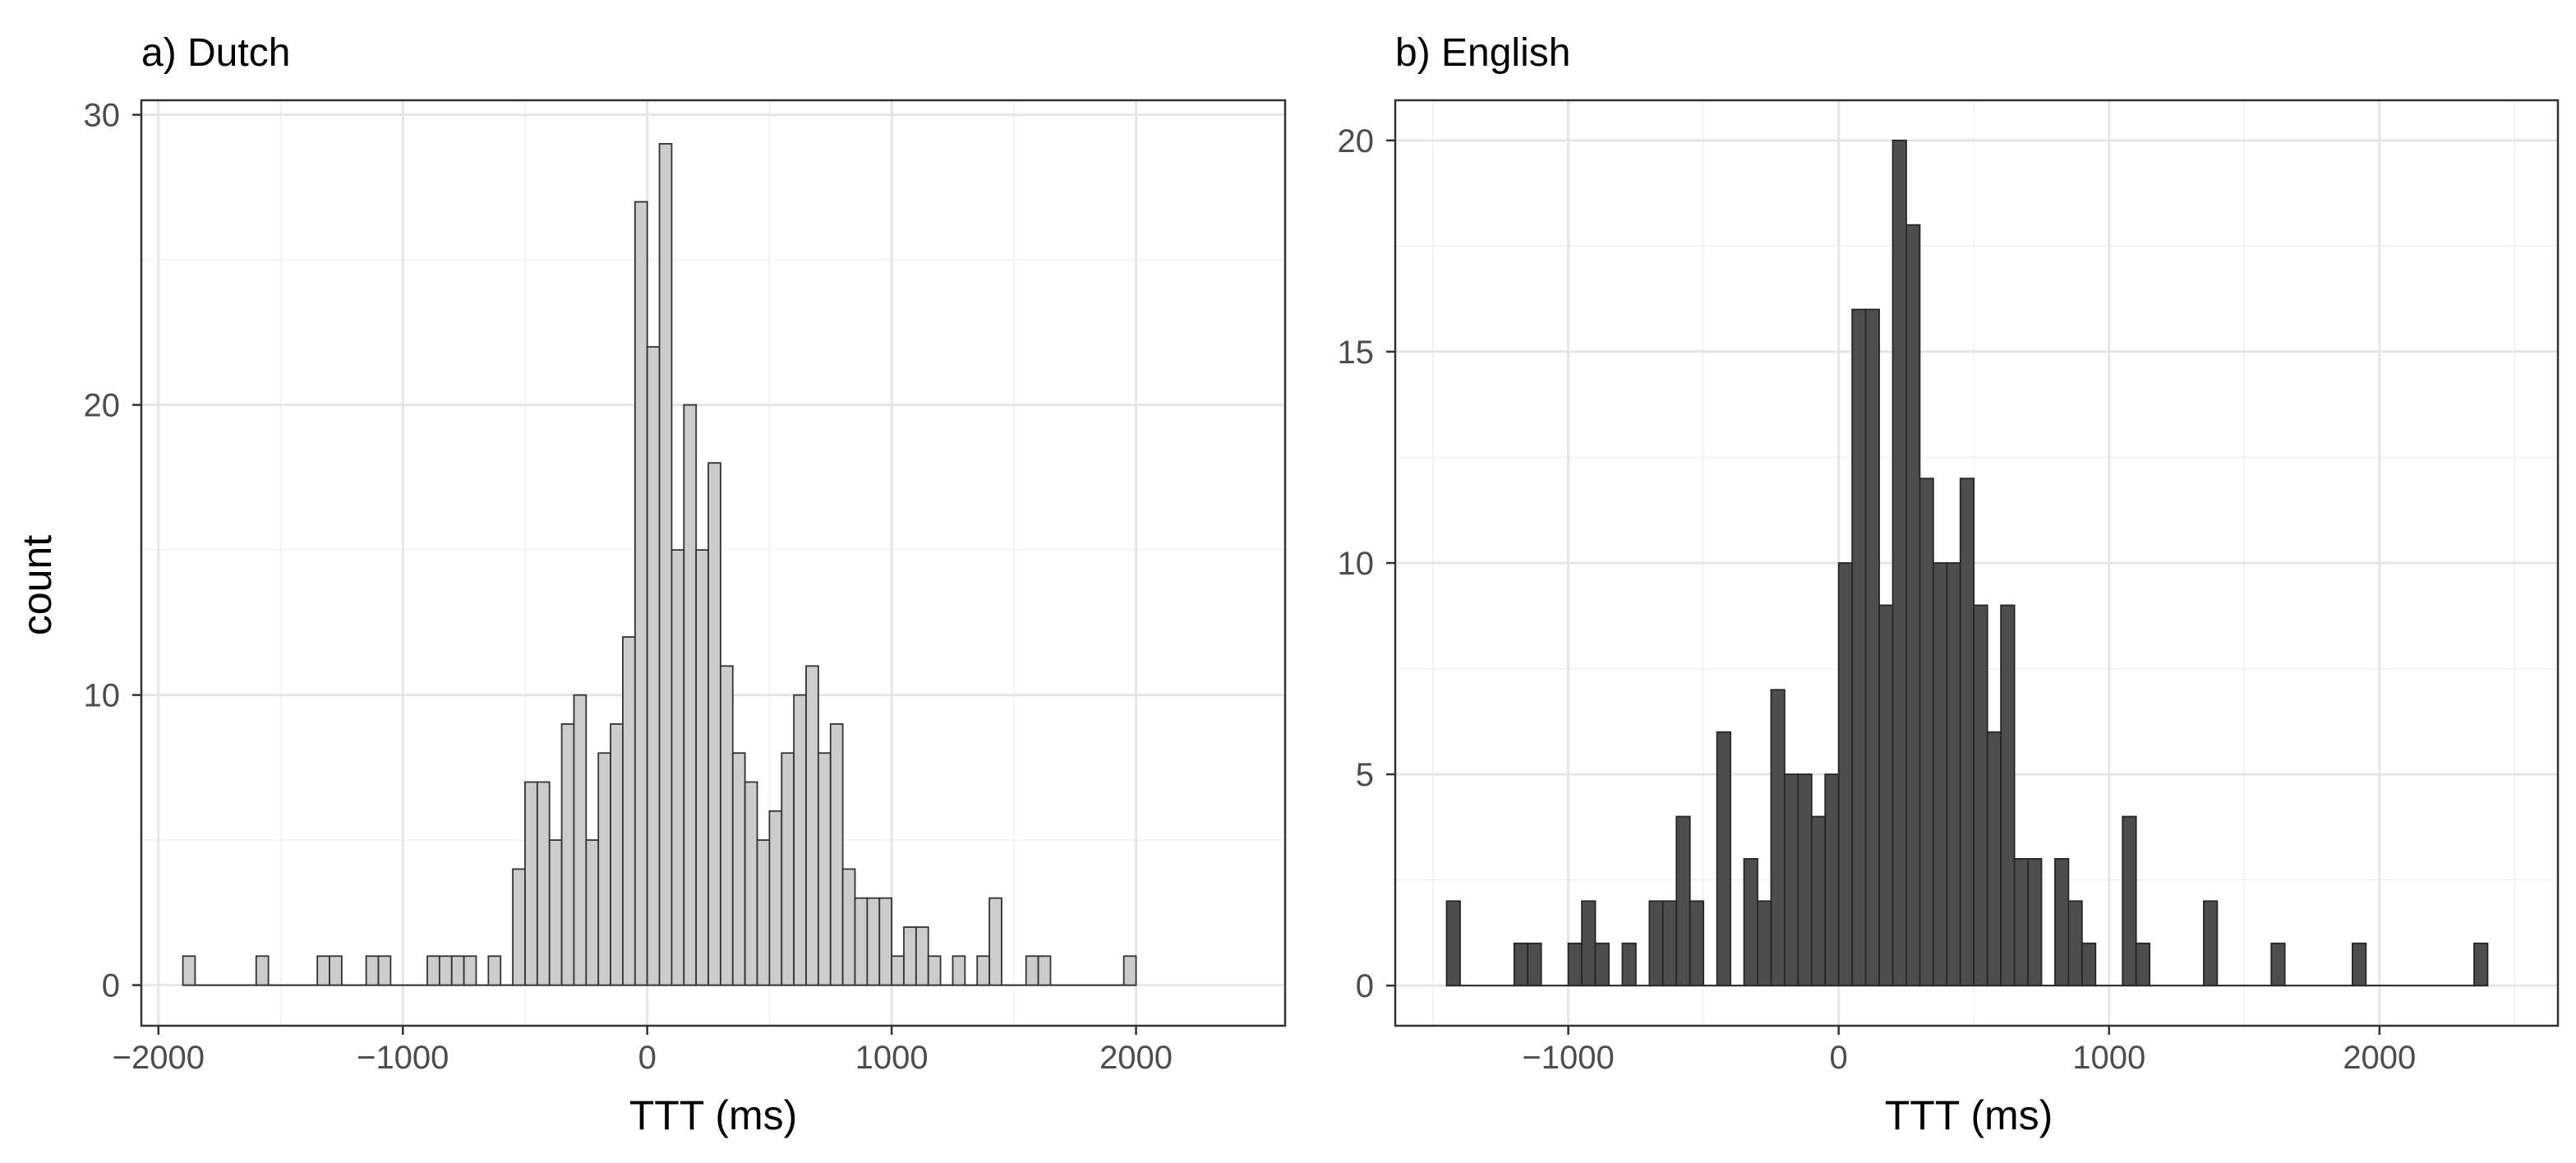 Image resolution: width=2576 pixels, height=1163 pixels. I want to click on panel-title-english: b) English, so click(1482, 53).